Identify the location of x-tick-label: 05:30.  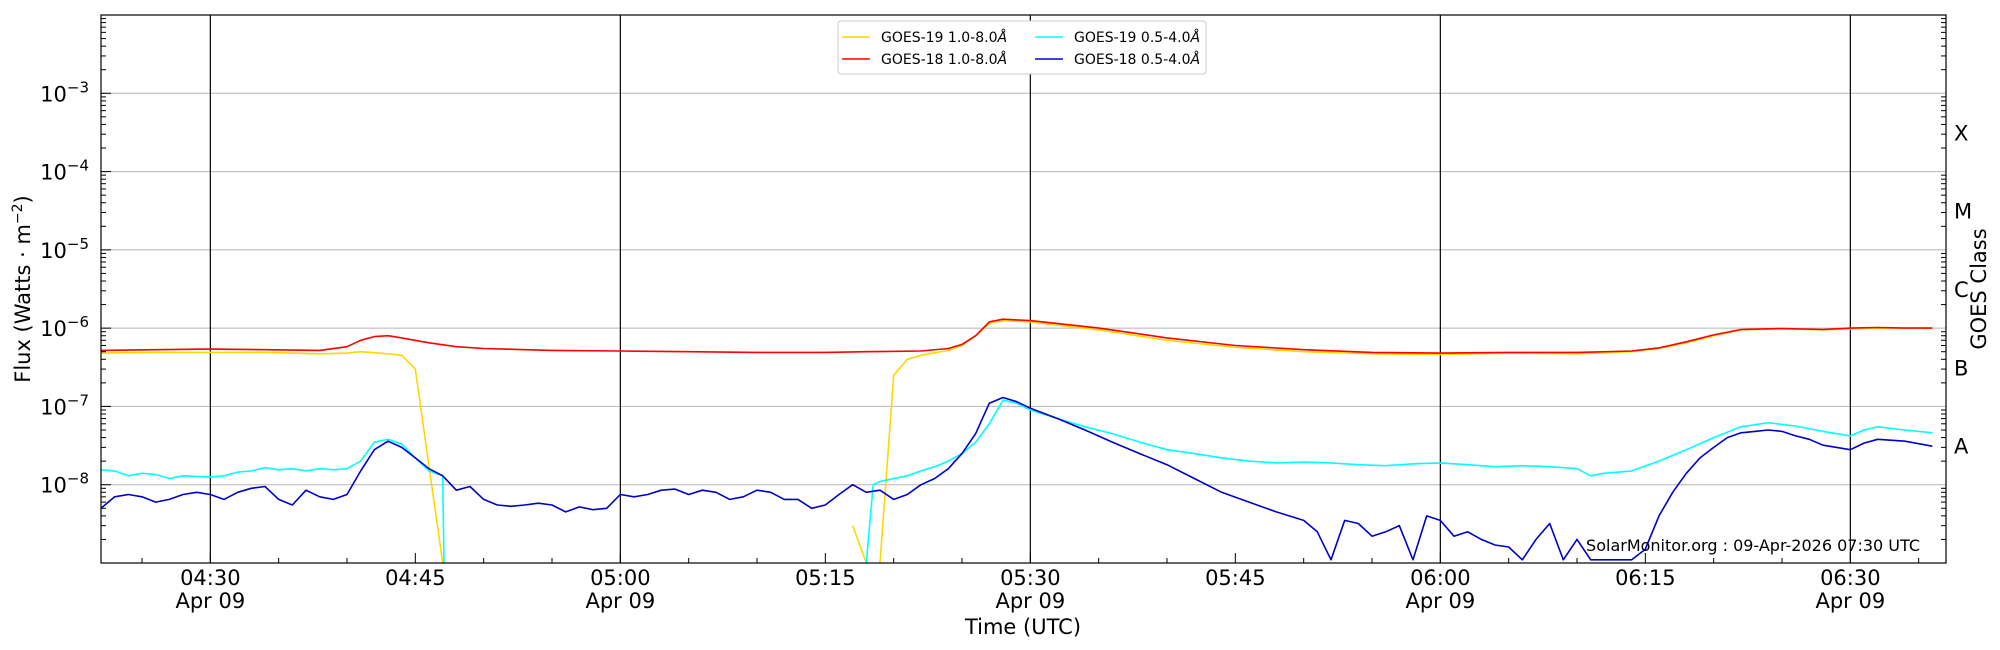
(1030, 578).